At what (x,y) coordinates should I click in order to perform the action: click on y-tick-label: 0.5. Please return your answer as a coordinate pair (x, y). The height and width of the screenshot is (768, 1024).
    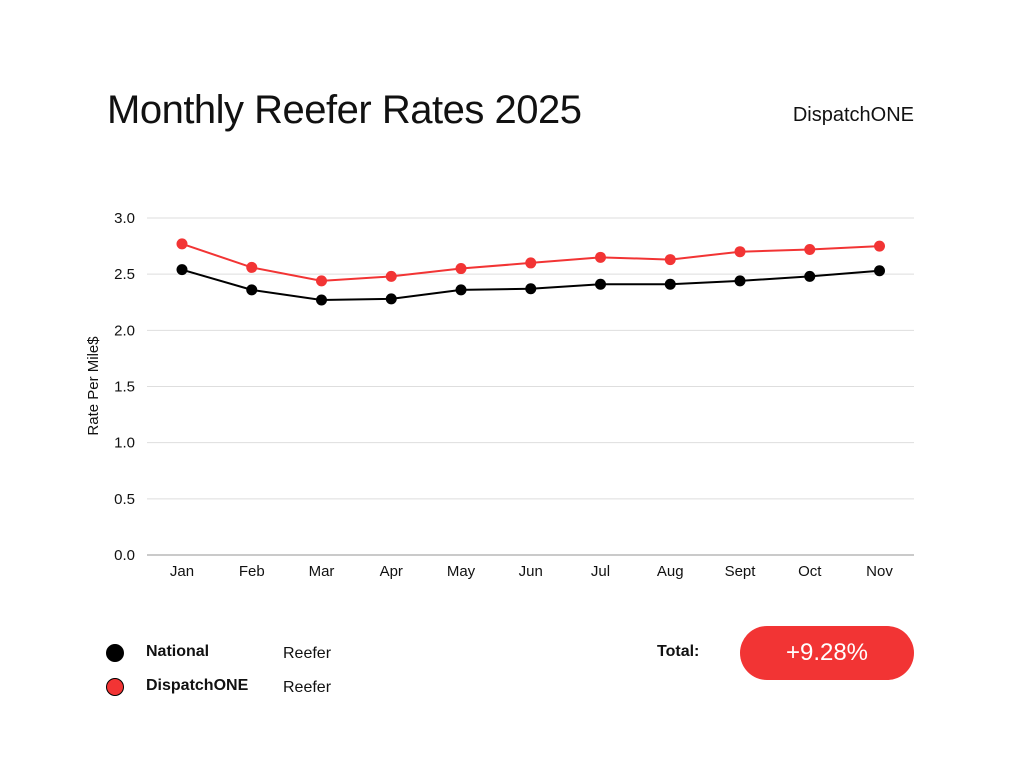
    Looking at the image, I should click on (124, 499).